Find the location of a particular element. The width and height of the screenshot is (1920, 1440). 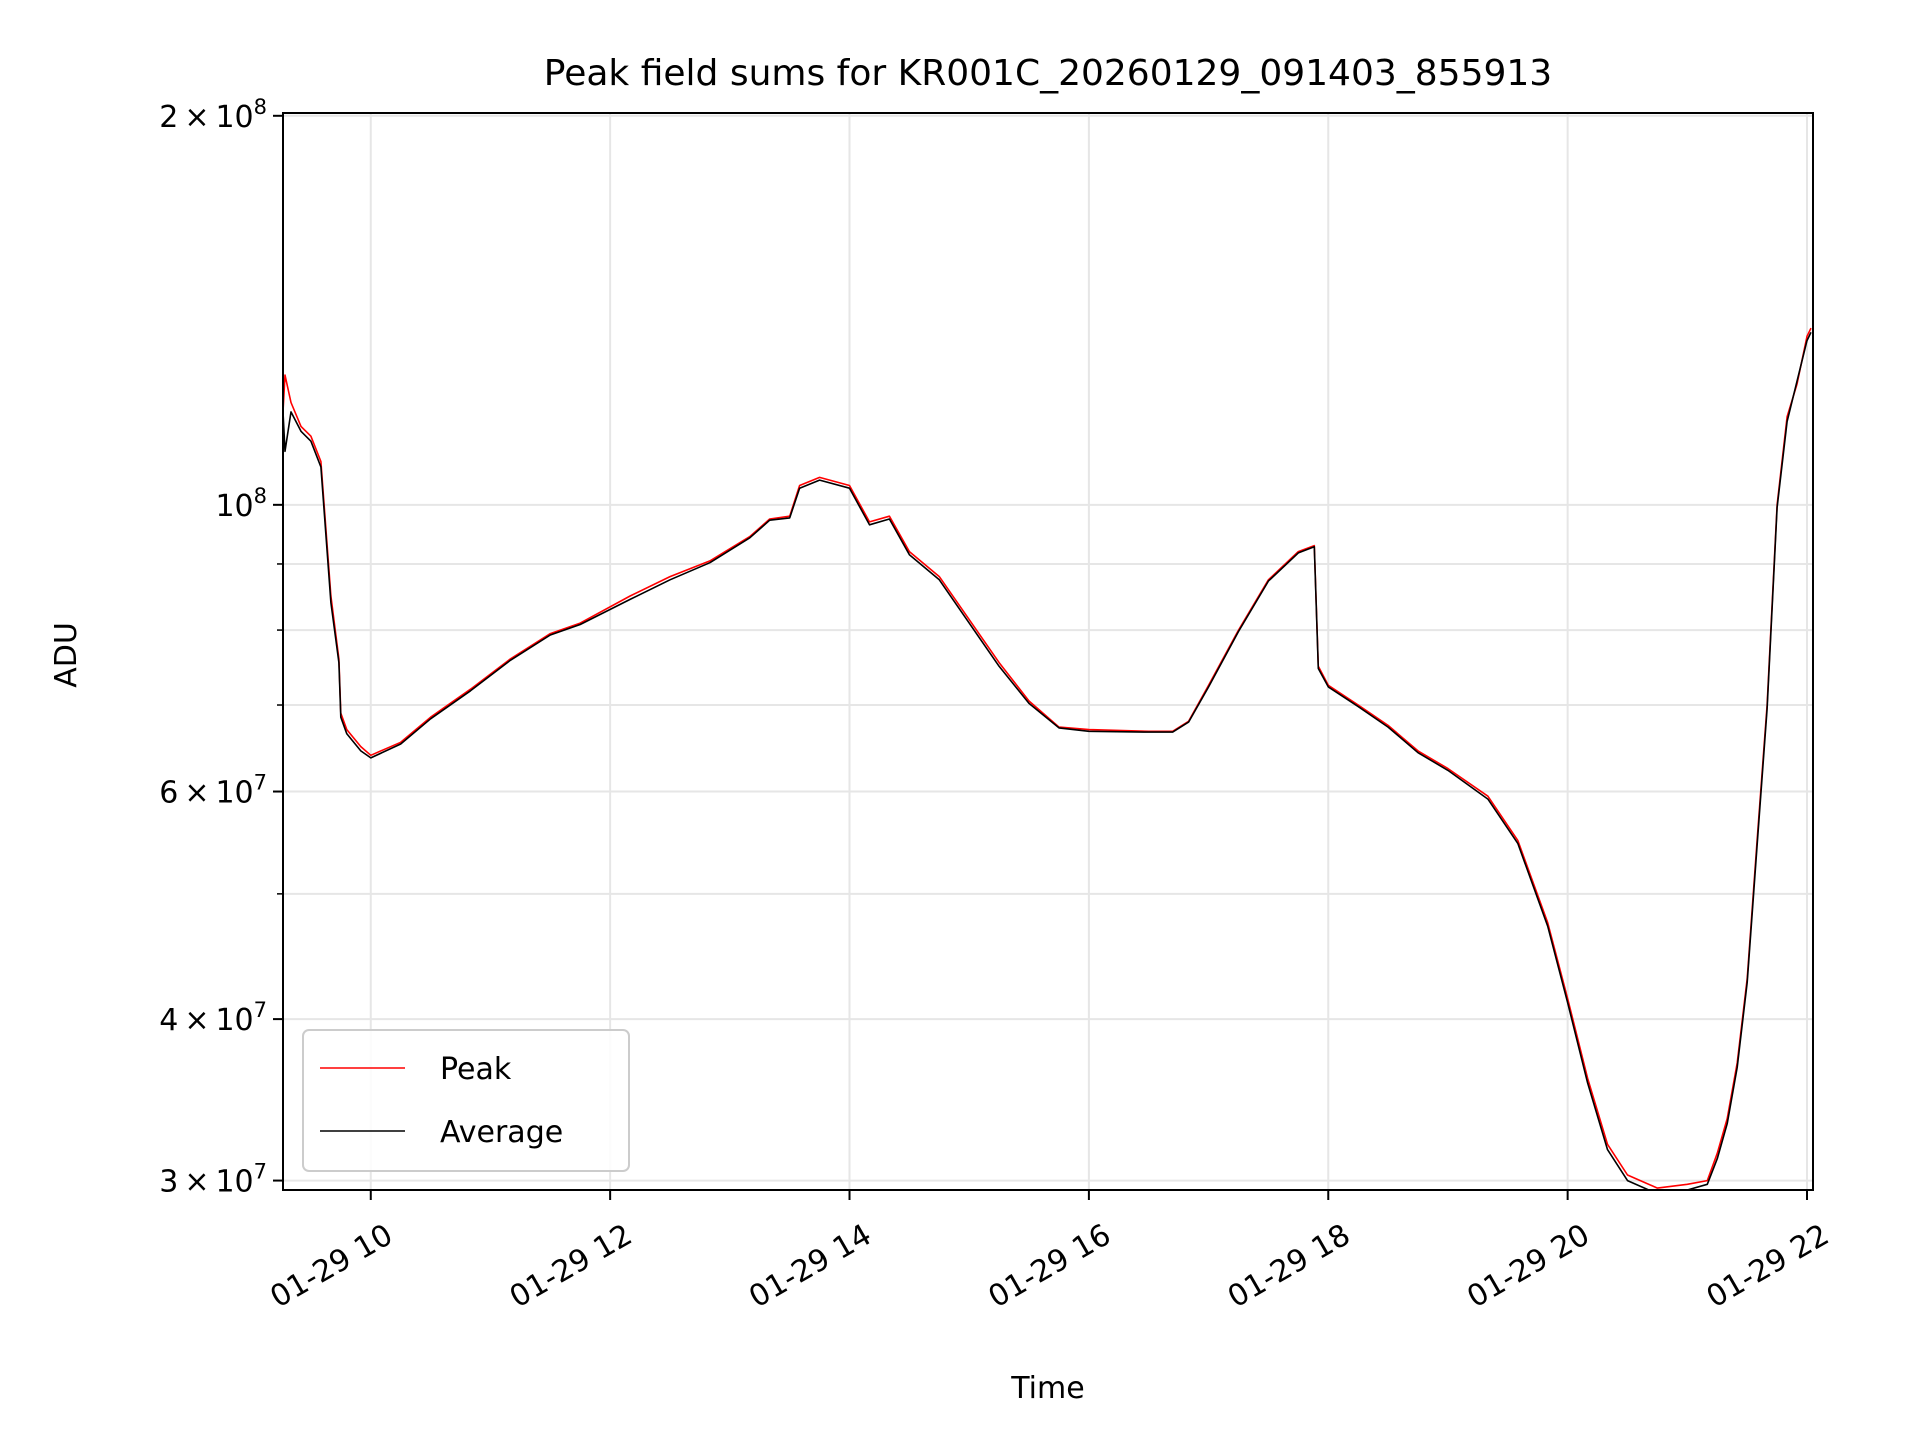

legend: Peak Average is located at coordinates (466, 1100).